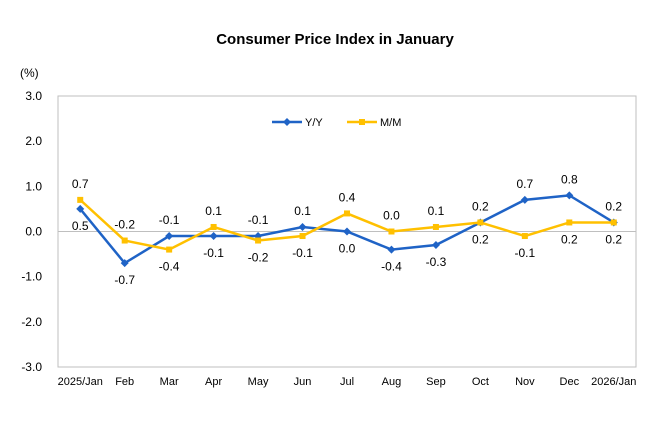 This screenshot has width=660, height=445. What do you see at coordinates (436, 262) in the screenshot?
I see `data-label: -0.3` at bounding box center [436, 262].